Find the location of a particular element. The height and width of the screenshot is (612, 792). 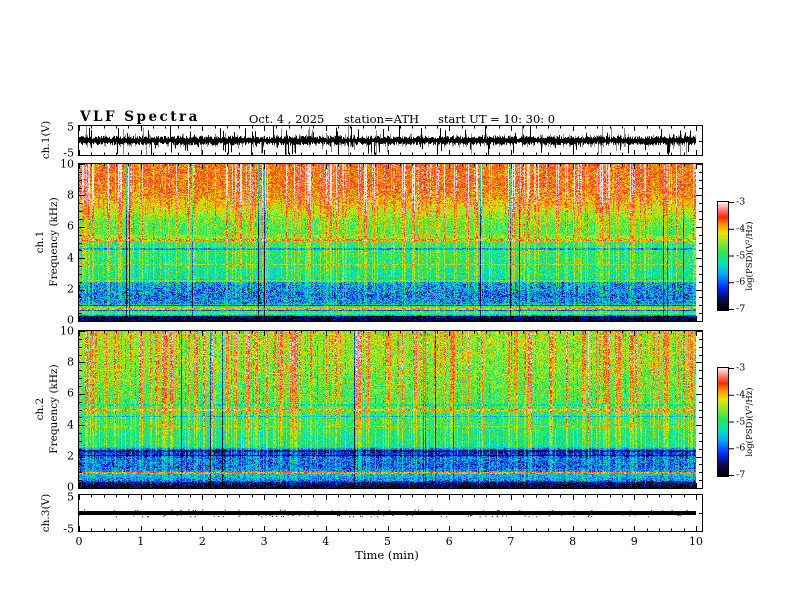

colorbar2-tick-label: -5 is located at coordinates (741, 421).